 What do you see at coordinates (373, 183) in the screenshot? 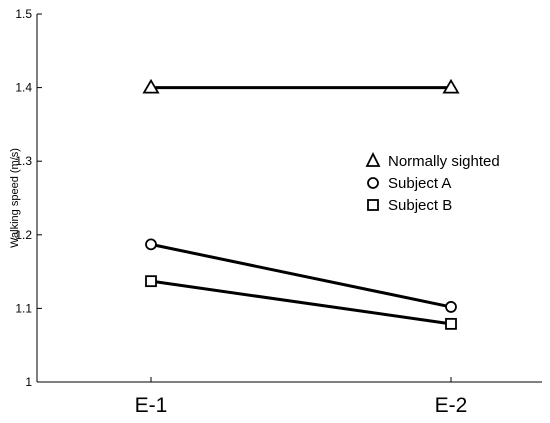
I see `circle-marker-icon` at bounding box center [373, 183].